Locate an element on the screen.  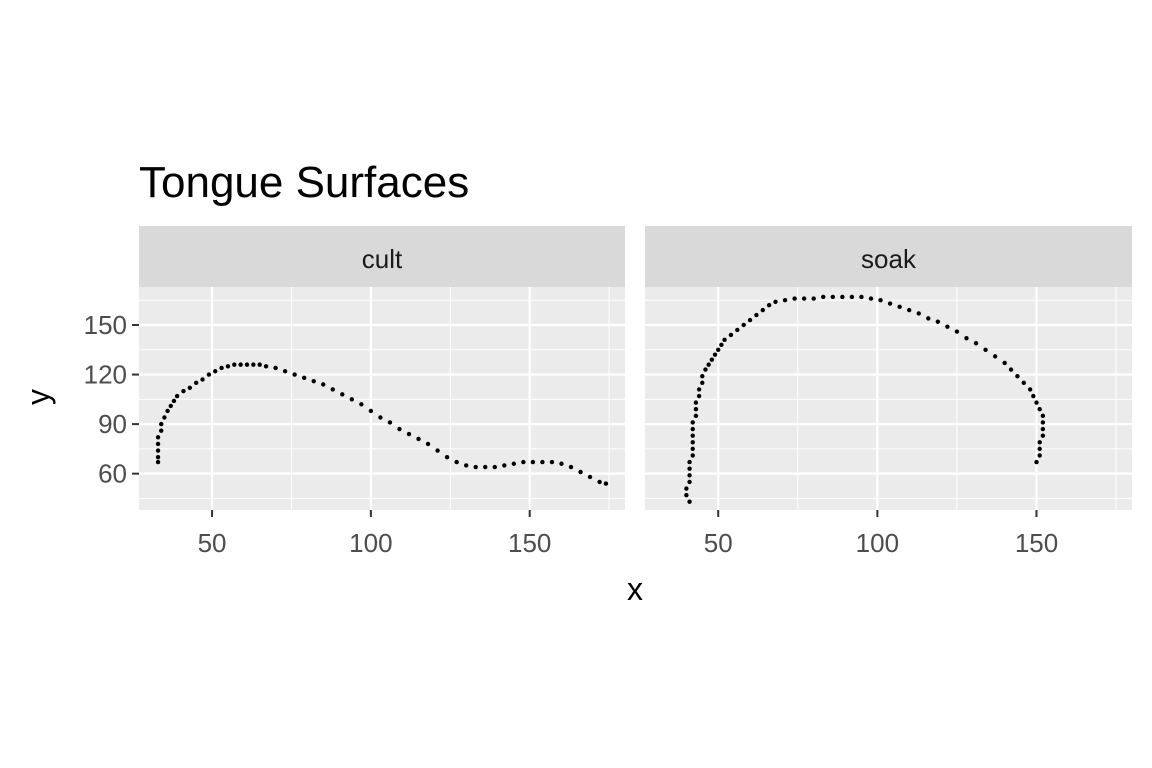
y-axis-title: y is located at coordinates (38, 397).